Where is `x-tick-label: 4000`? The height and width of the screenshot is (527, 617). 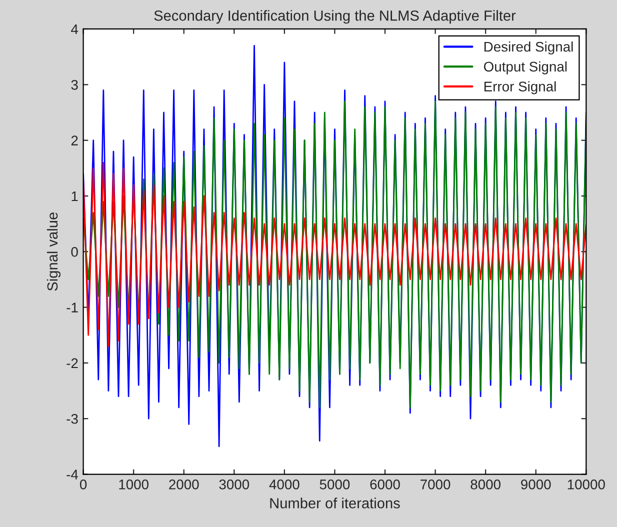
x-tick-label: 4000 is located at coordinates (284, 485).